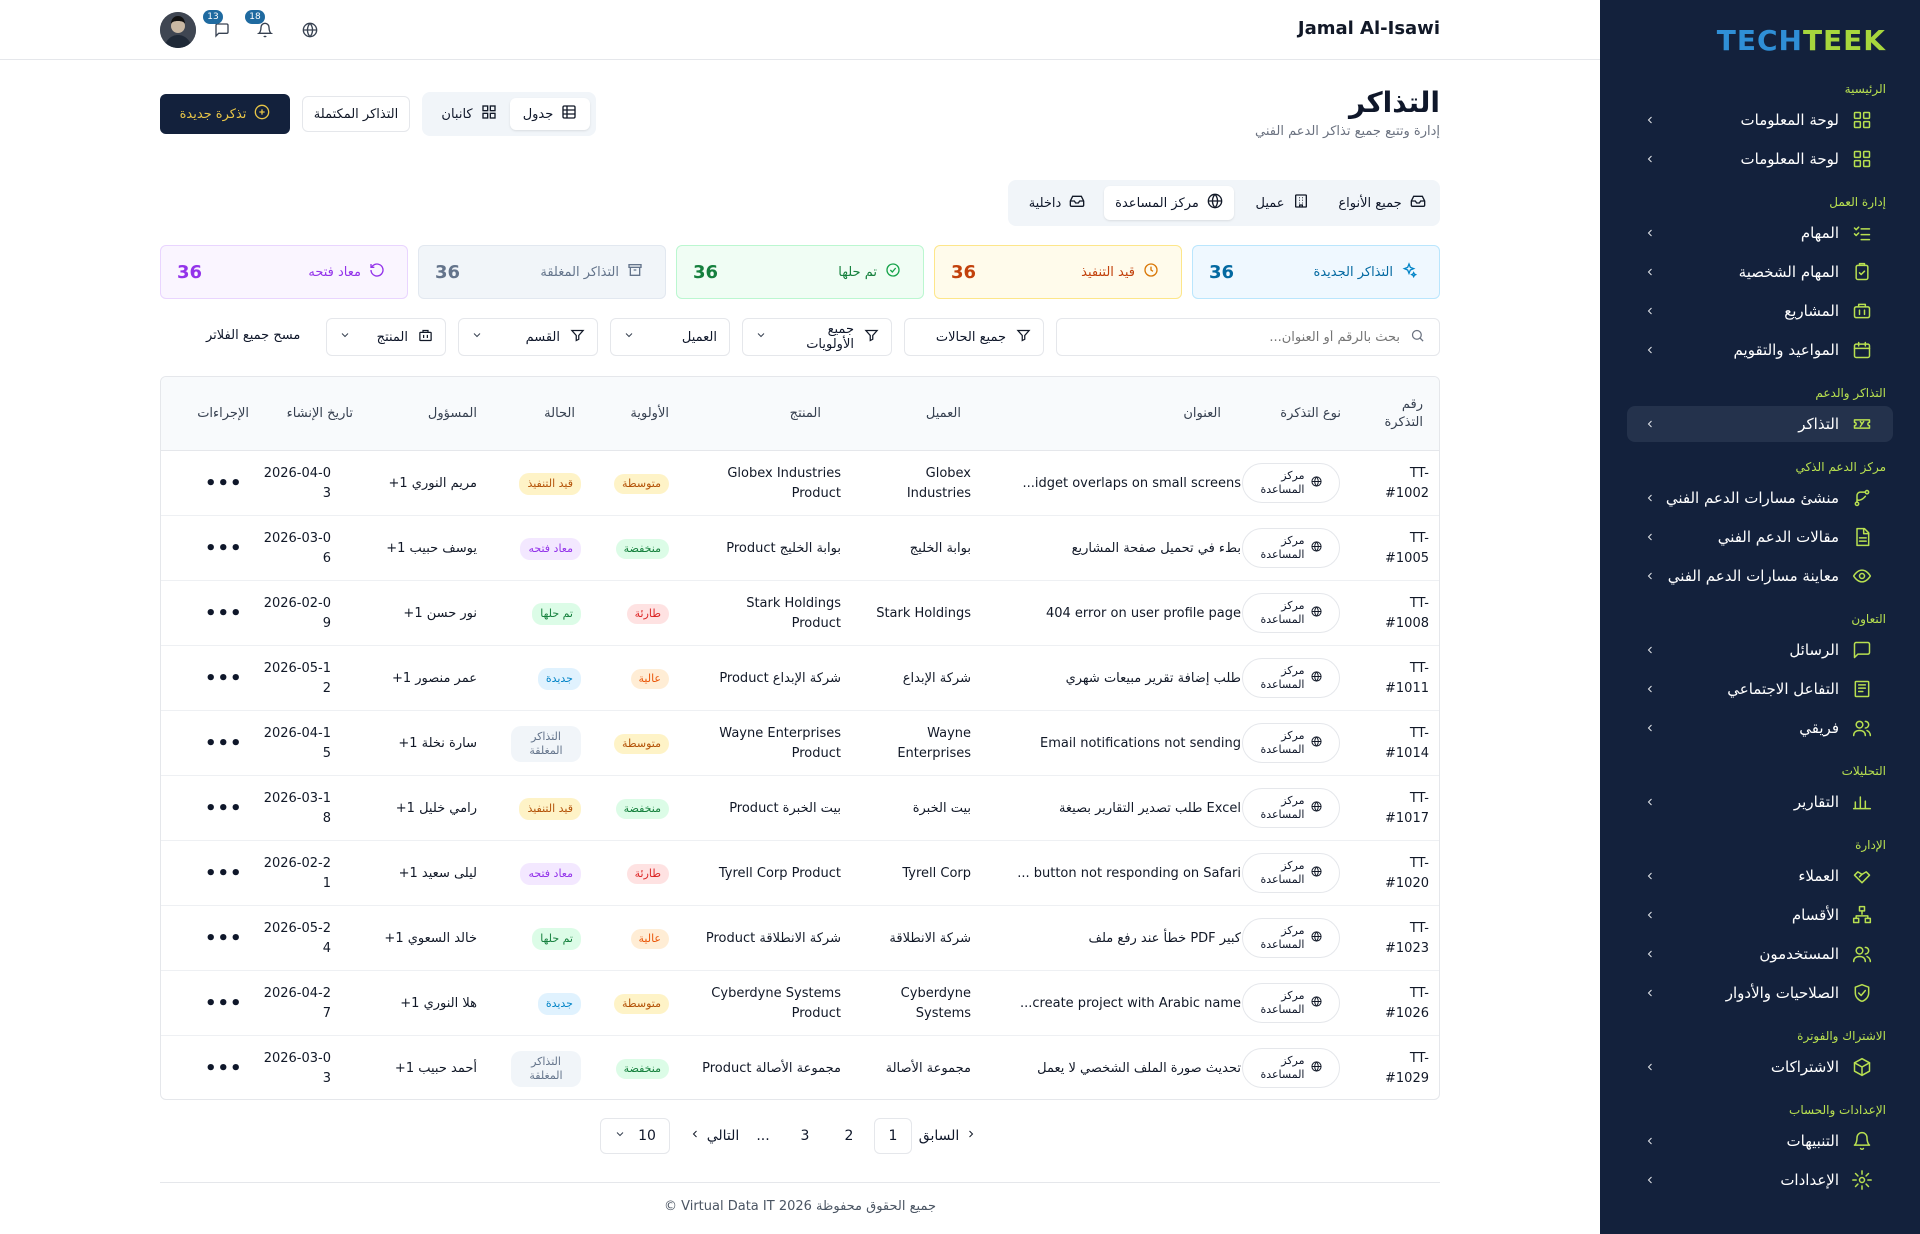  What do you see at coordinates (1760, 689) in the screenshot?
I see `sidebar-item: التفاعل الاجتماعي` at bounding box center [1760, 689].